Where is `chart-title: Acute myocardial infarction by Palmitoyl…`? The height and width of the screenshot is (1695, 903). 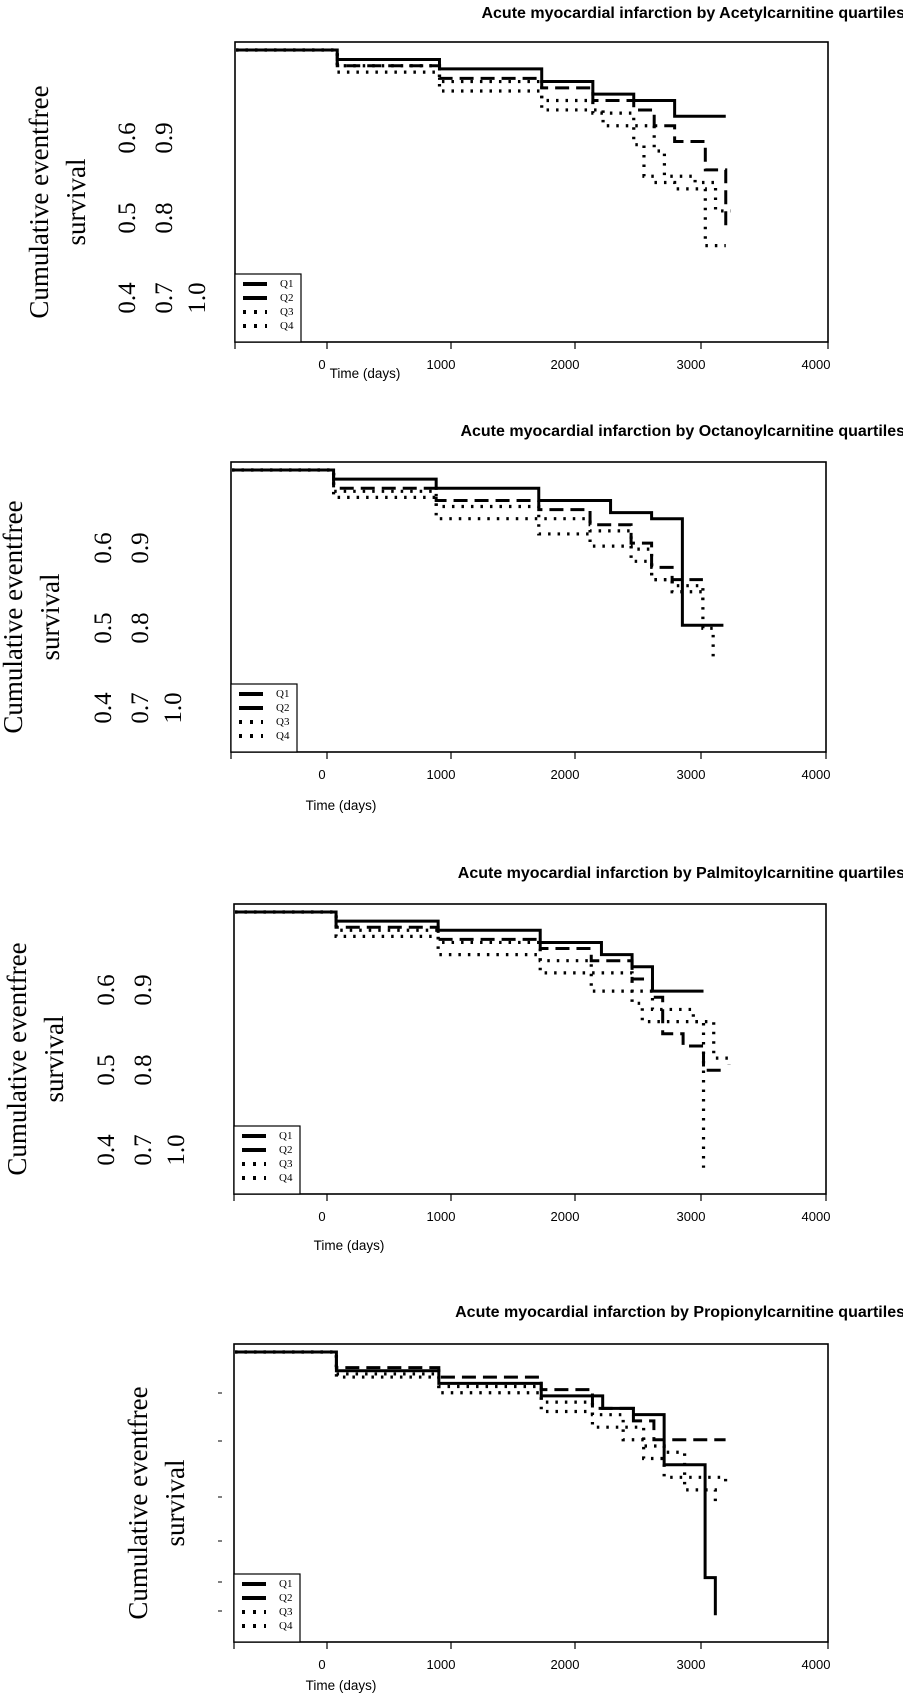
chart-title: Acute myocardial infarction by Palmitoyl… is located at coordinates (680, 873).